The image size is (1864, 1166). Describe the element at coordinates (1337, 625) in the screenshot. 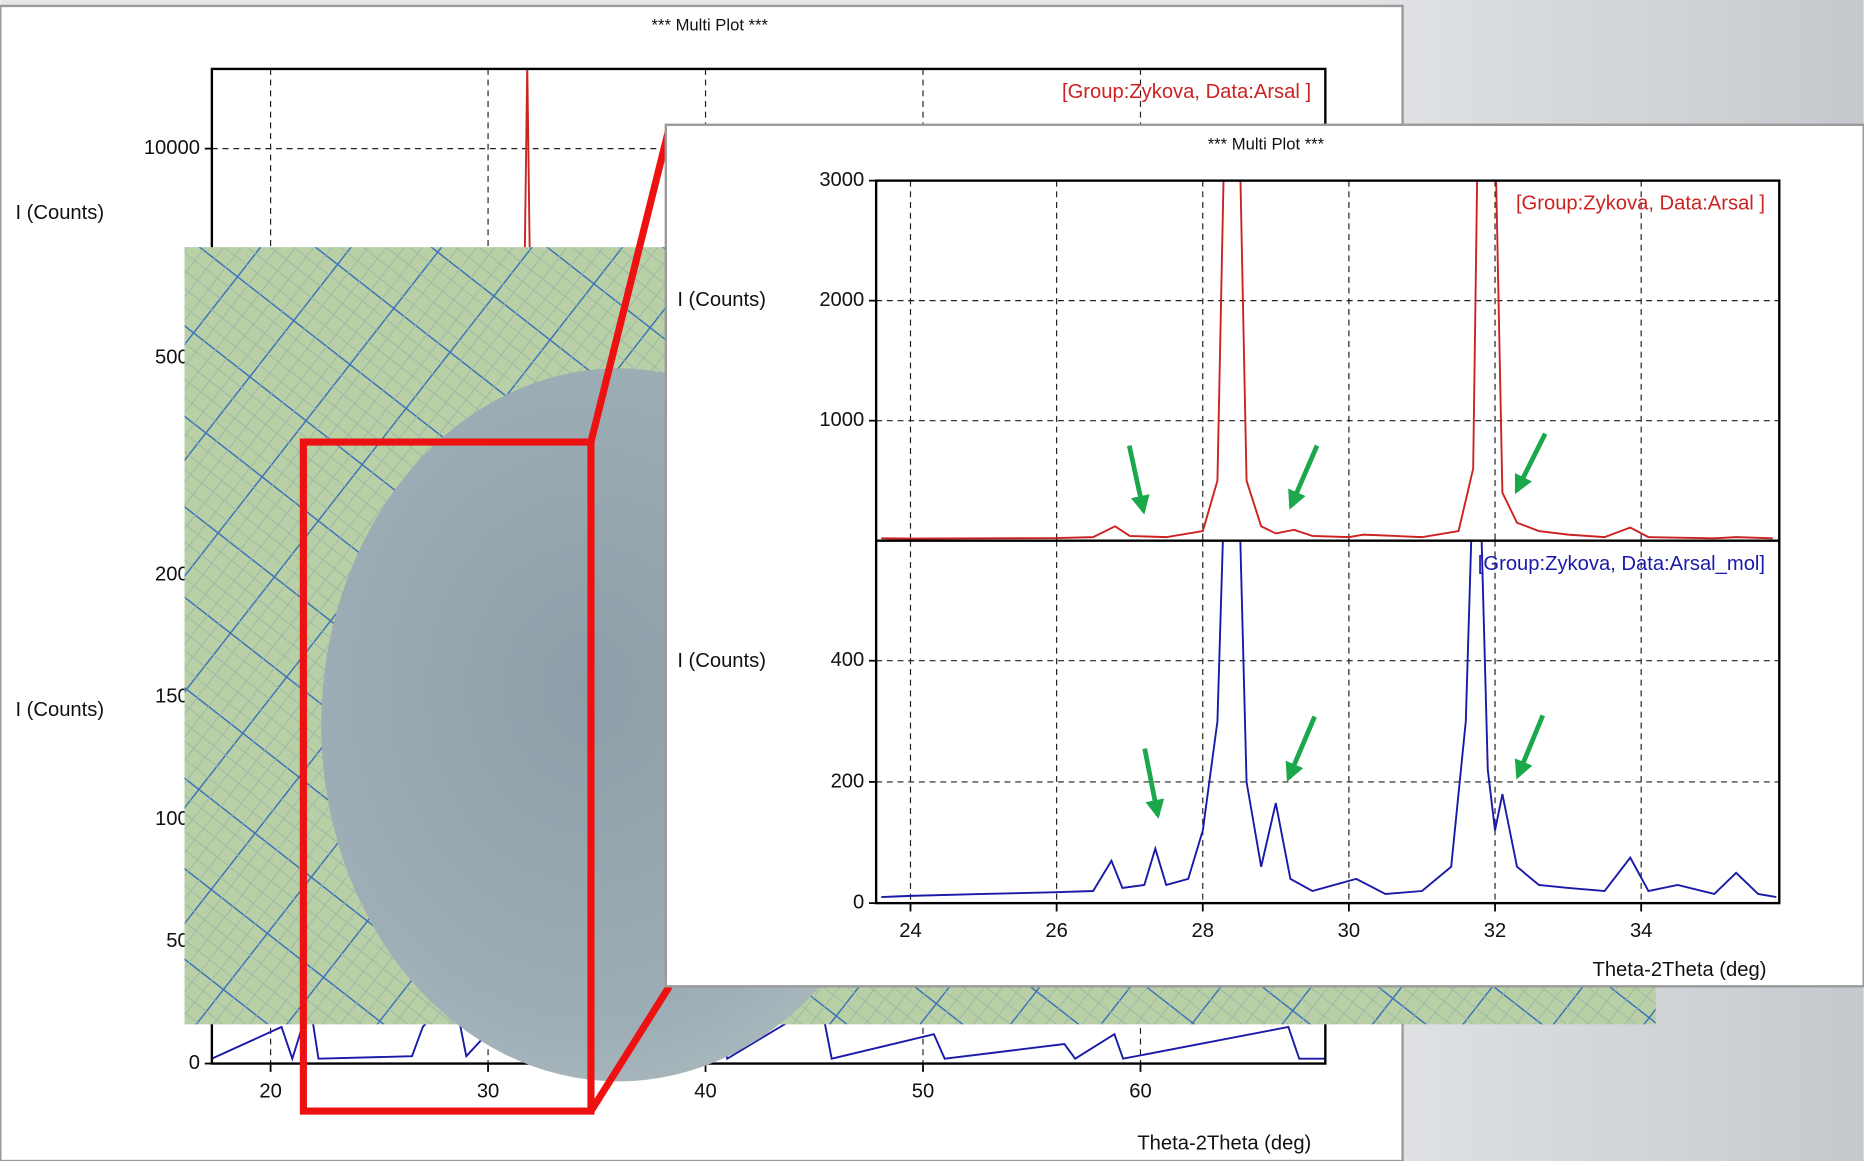

I see `arrows` at that location.